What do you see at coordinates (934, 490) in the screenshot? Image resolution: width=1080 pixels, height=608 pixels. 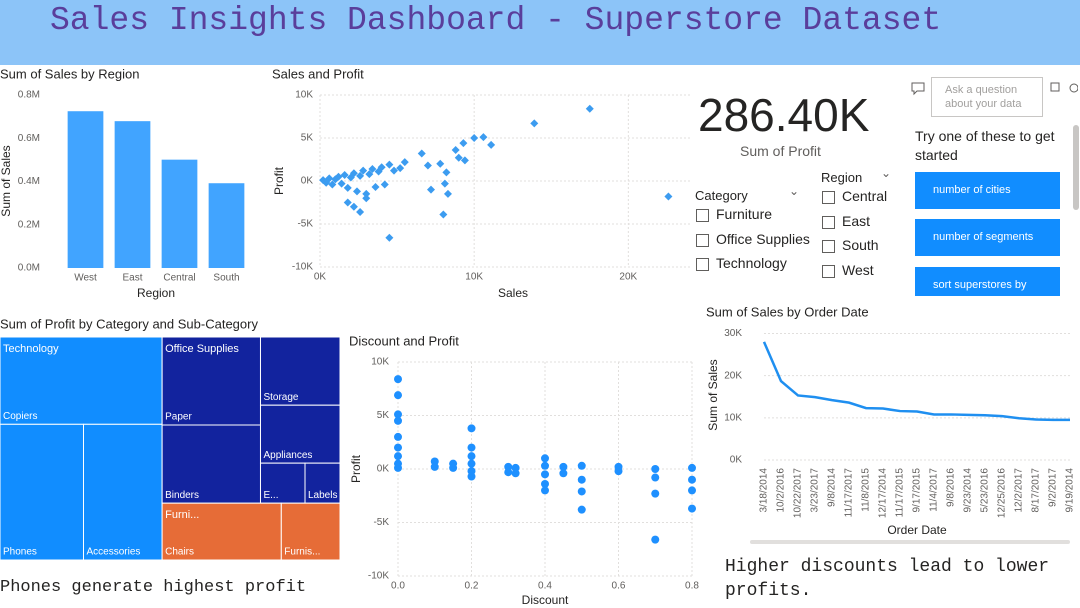 I see `x-tick-label: 11/4/2017` at bounding box center [934, 490].